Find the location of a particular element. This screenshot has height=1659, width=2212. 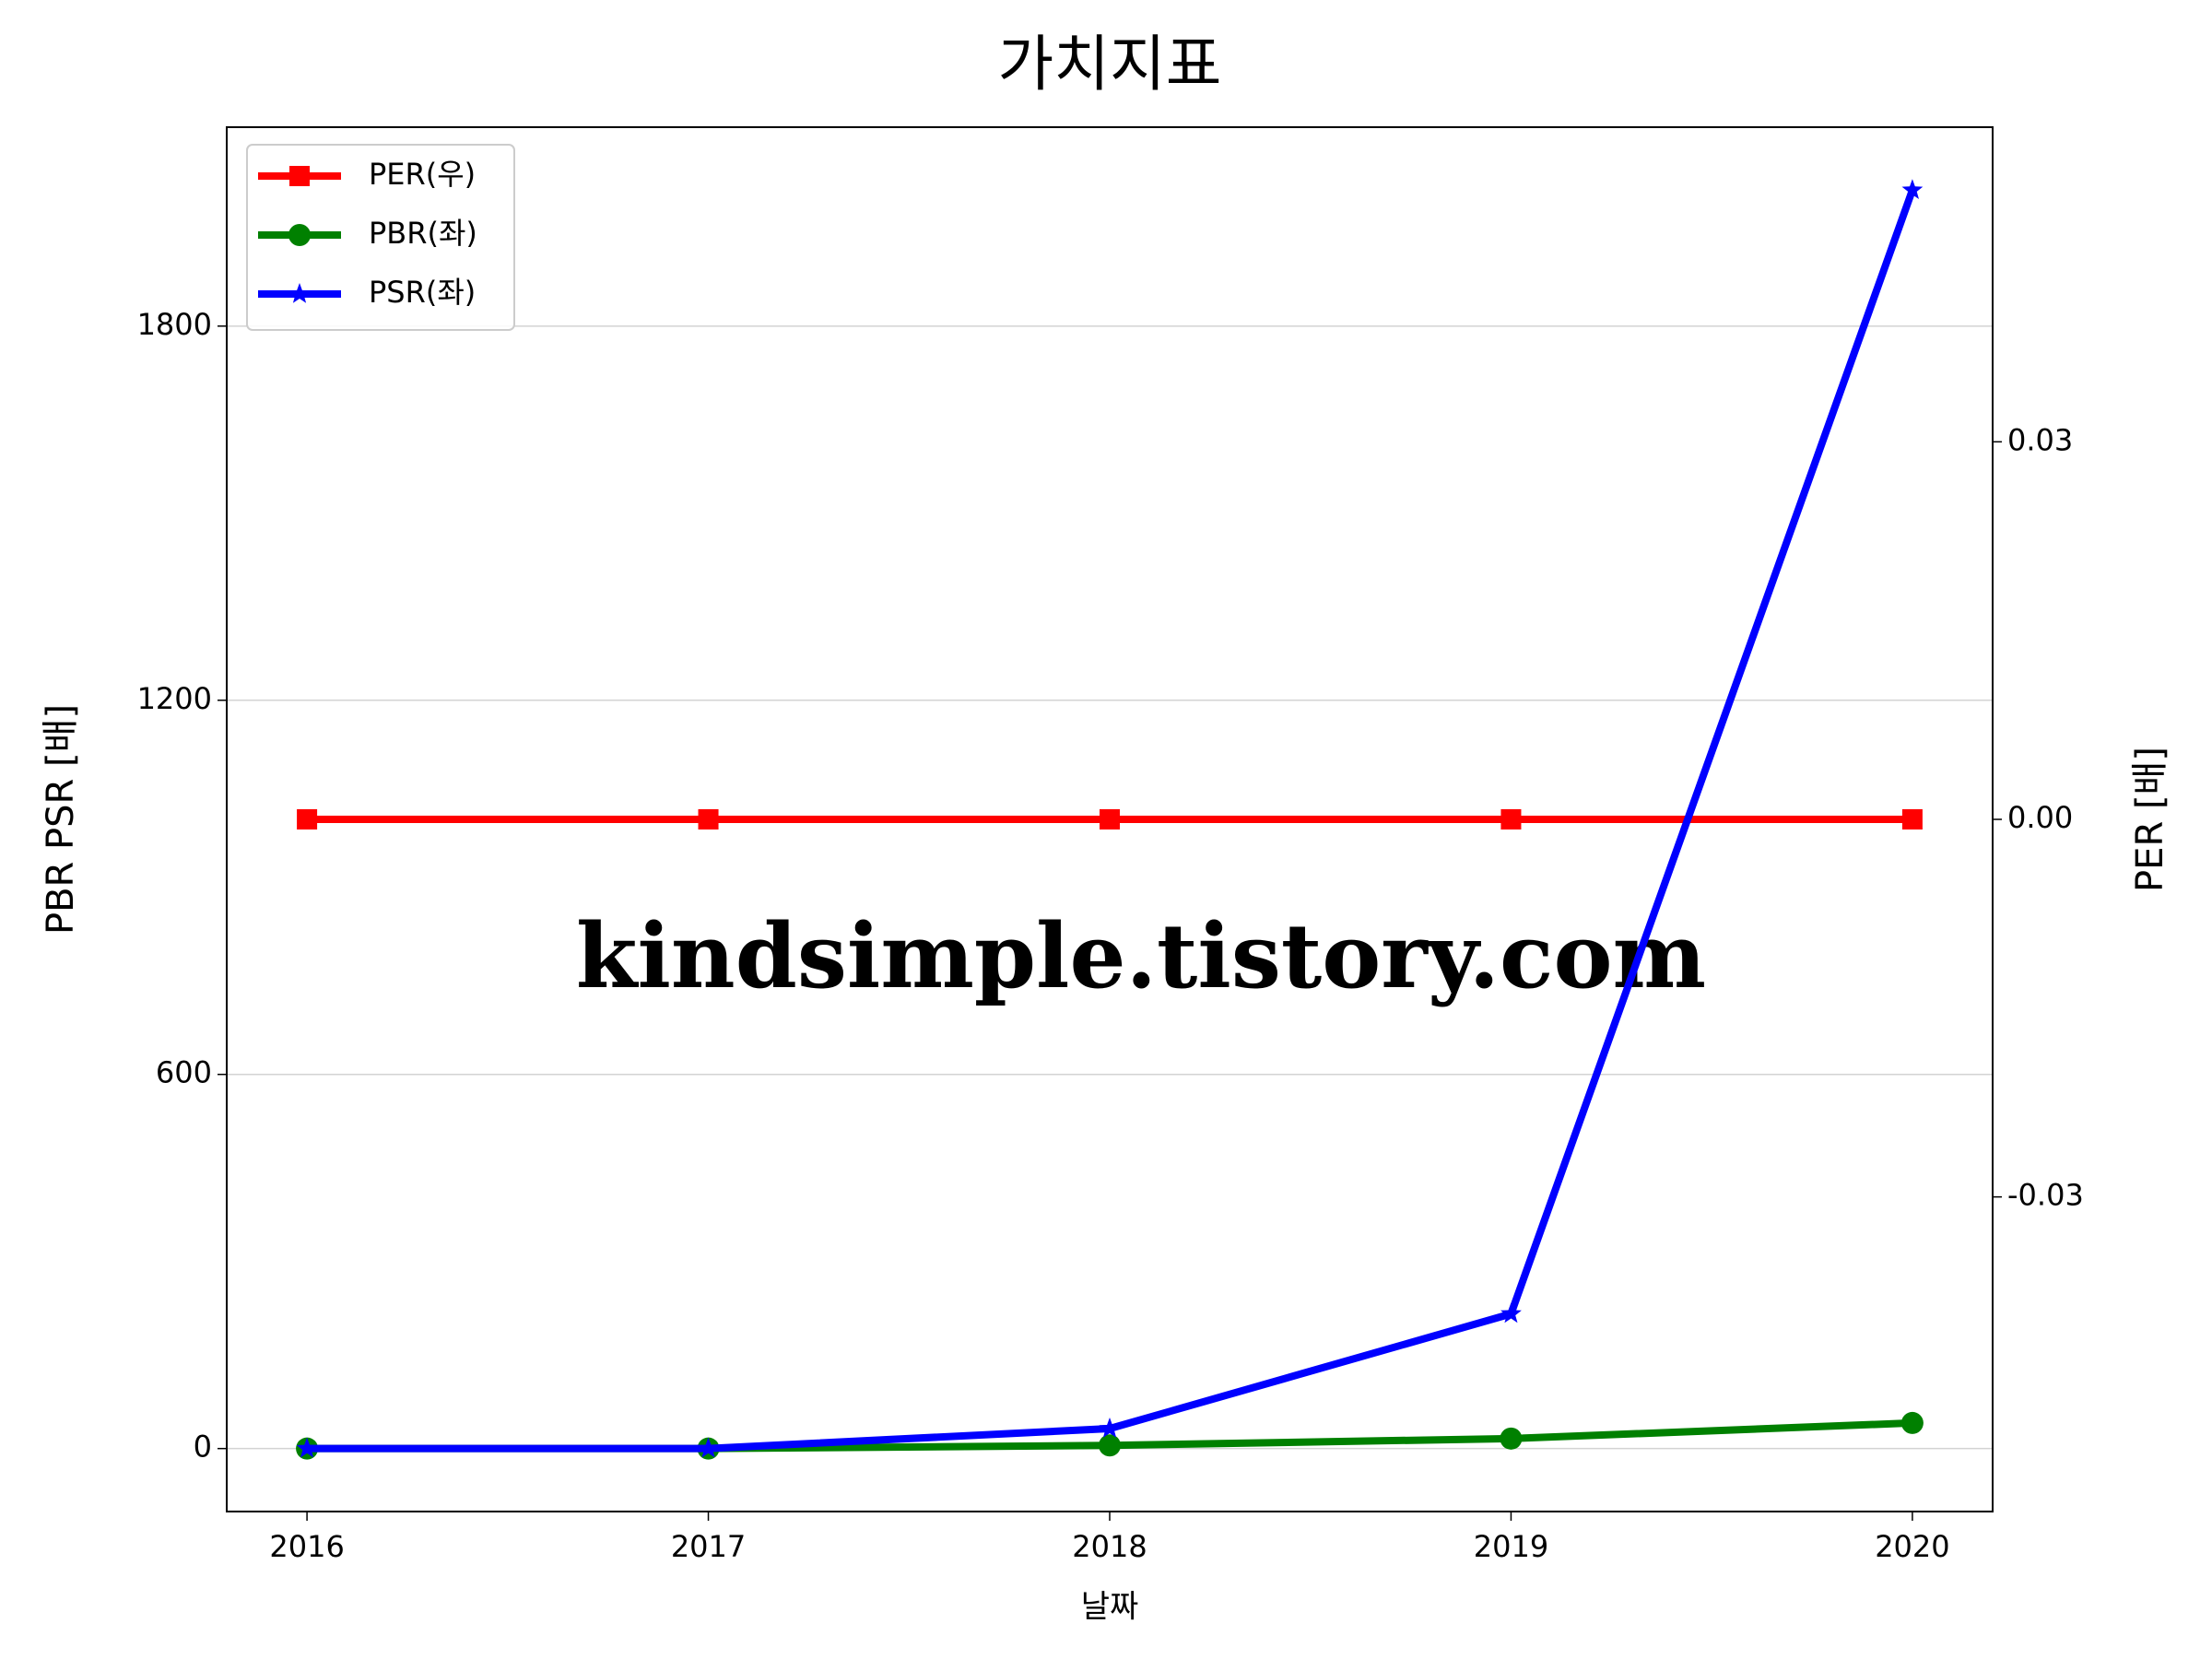

legend-label: PER(우) is located at coordinates (422, 174).